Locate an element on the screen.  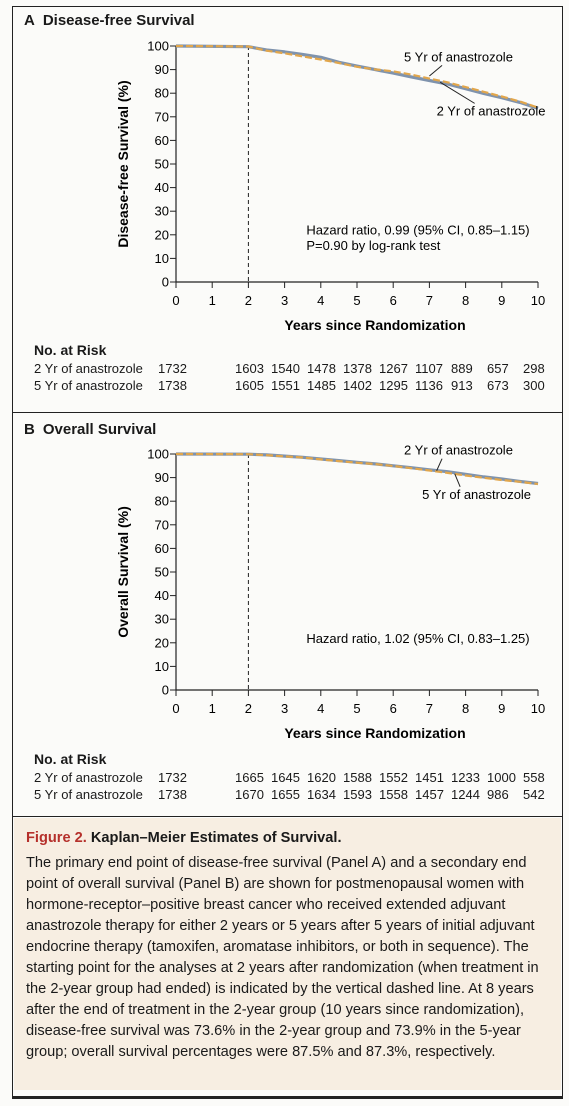
annotation-text: 5 Yr of anastrozole is located at coordinates (458, 56).